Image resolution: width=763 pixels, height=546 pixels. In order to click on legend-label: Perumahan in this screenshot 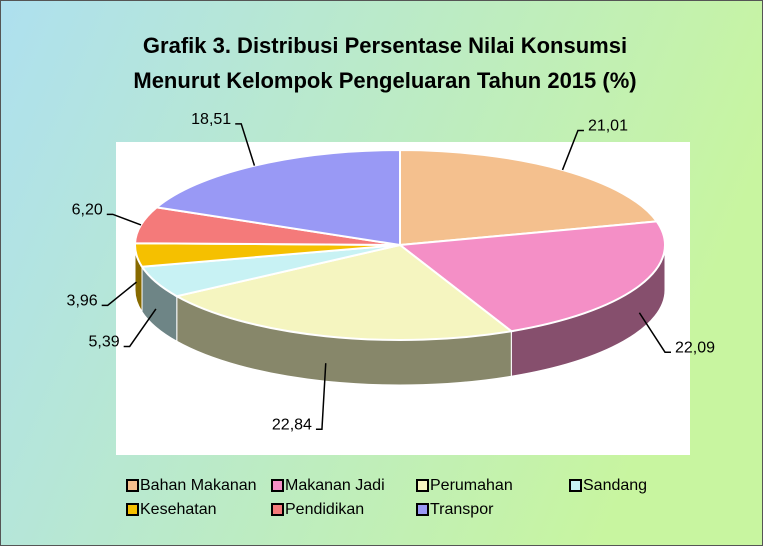, I will do `click(471, 485)`.